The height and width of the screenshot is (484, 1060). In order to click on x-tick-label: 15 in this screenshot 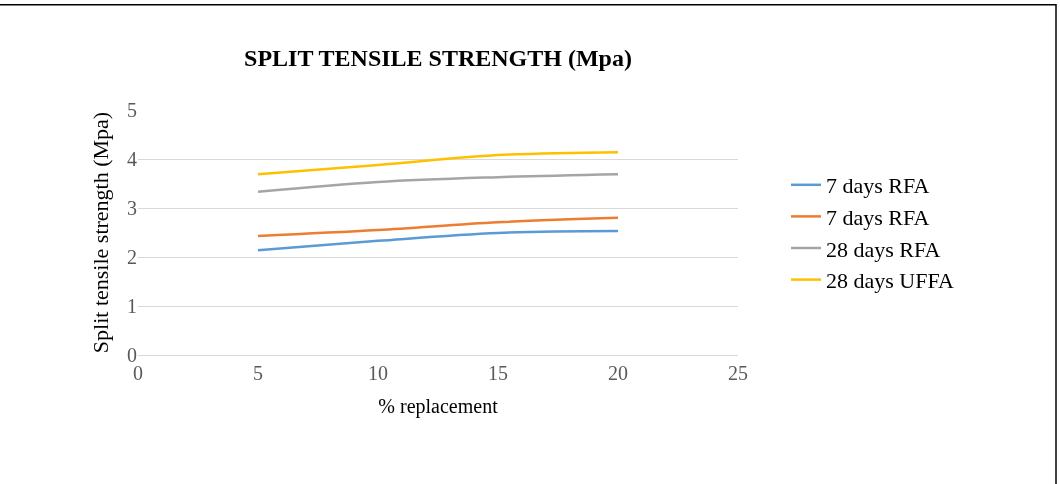, I will do `click(498, 373)`.